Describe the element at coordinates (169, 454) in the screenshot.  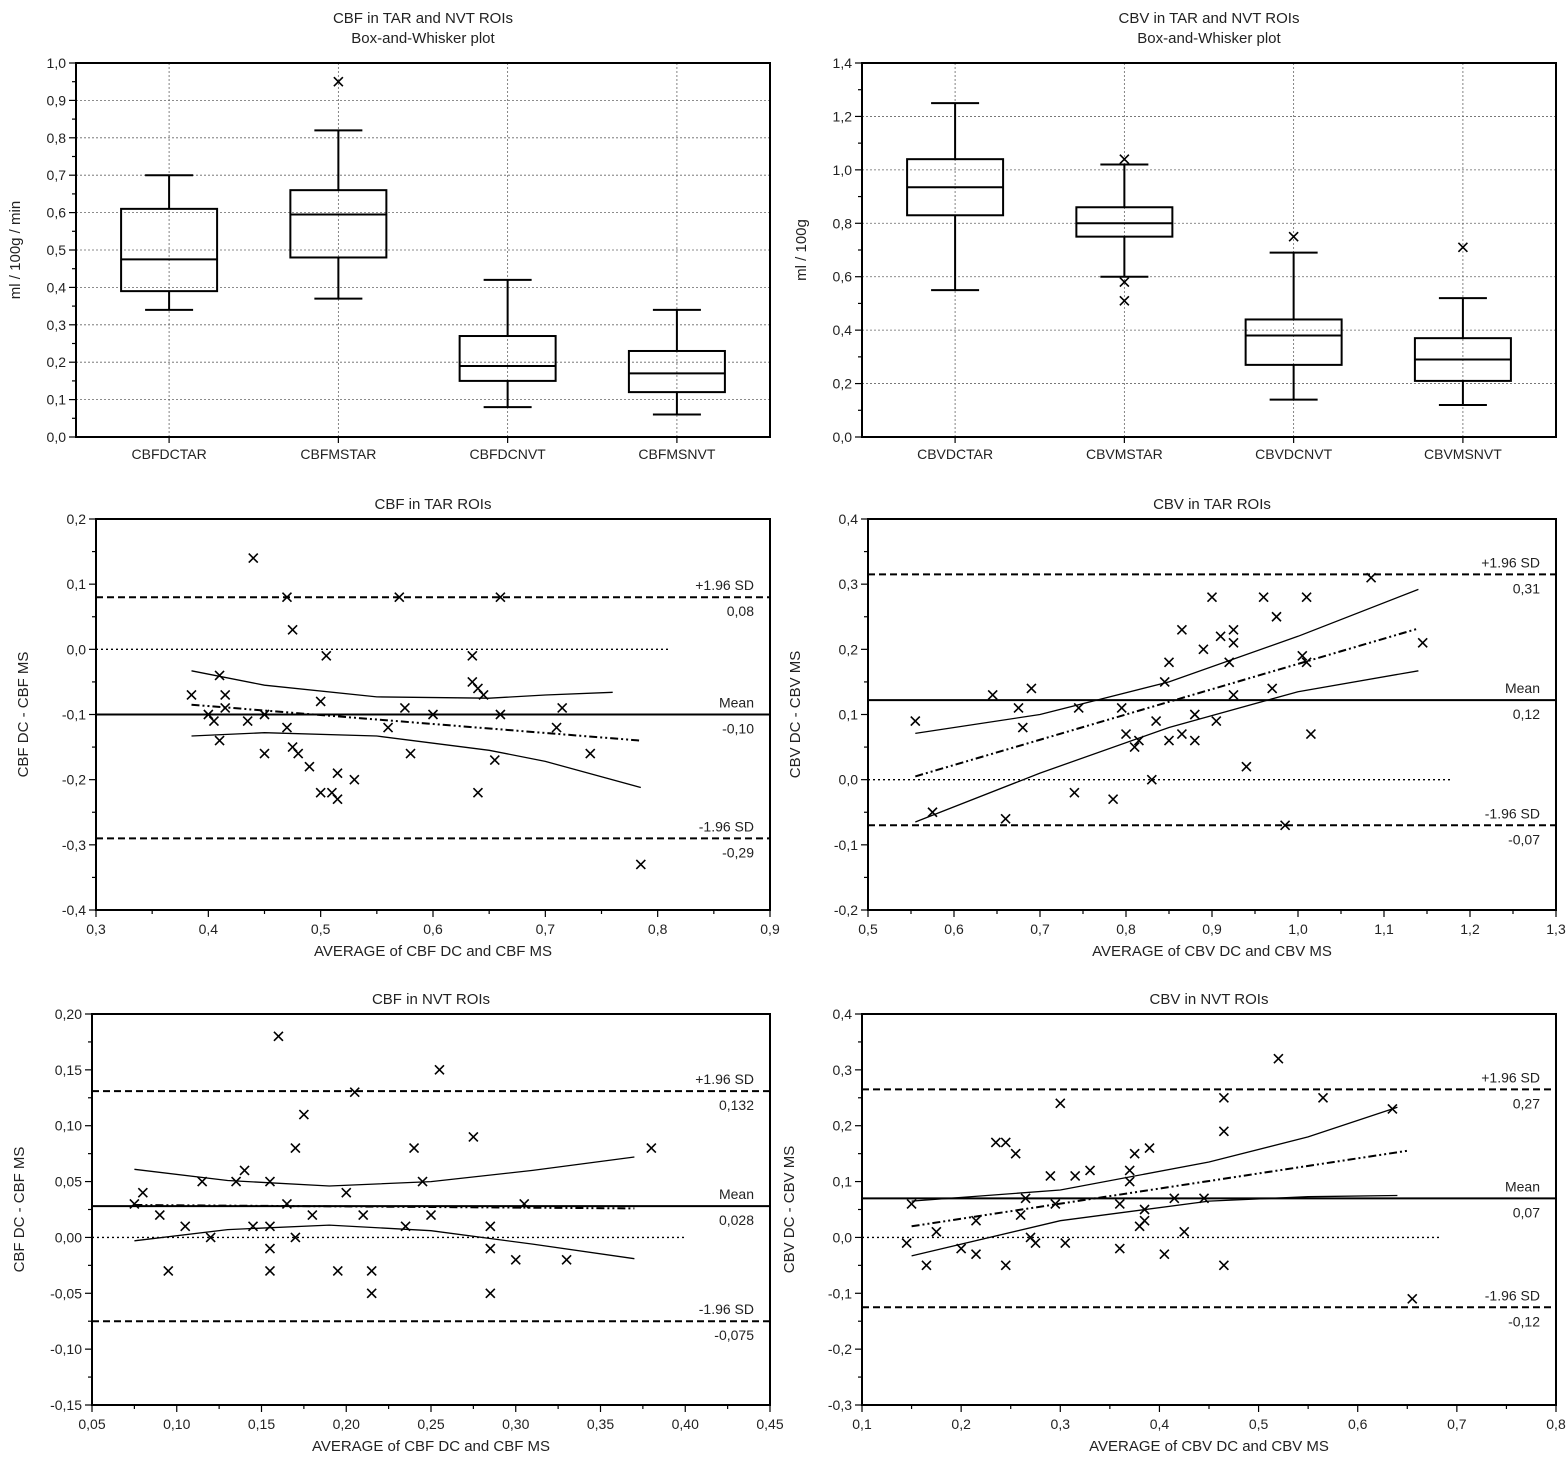
I see `x-category-label: CBFDCTAR` at that location.